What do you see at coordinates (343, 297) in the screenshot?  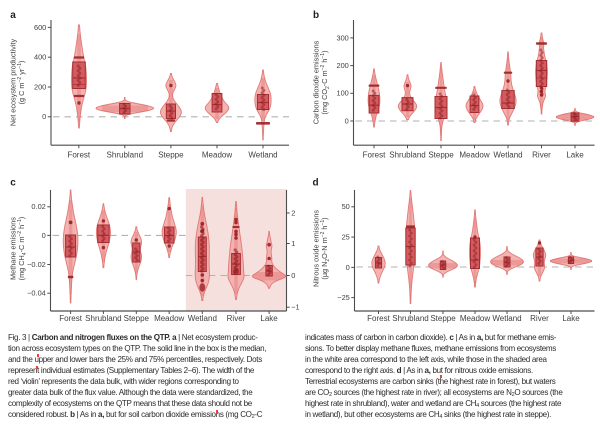 I see `svg-text: −25` at bounding box center [343, 297].